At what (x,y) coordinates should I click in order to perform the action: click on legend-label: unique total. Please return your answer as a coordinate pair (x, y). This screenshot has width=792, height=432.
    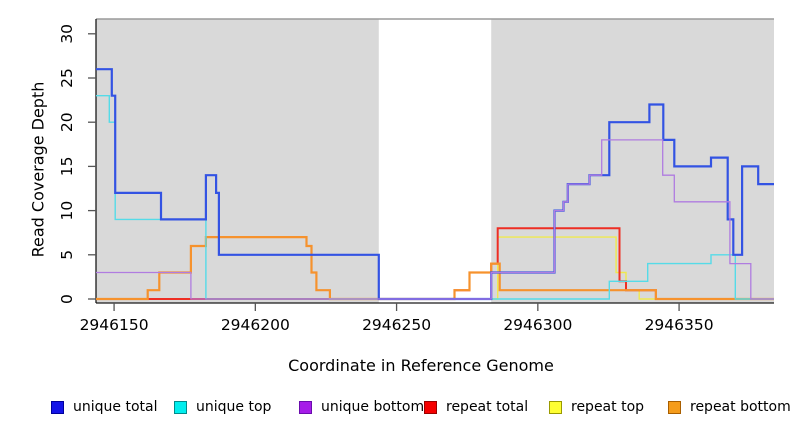
    Looking at the image, I should click on (115, 407).